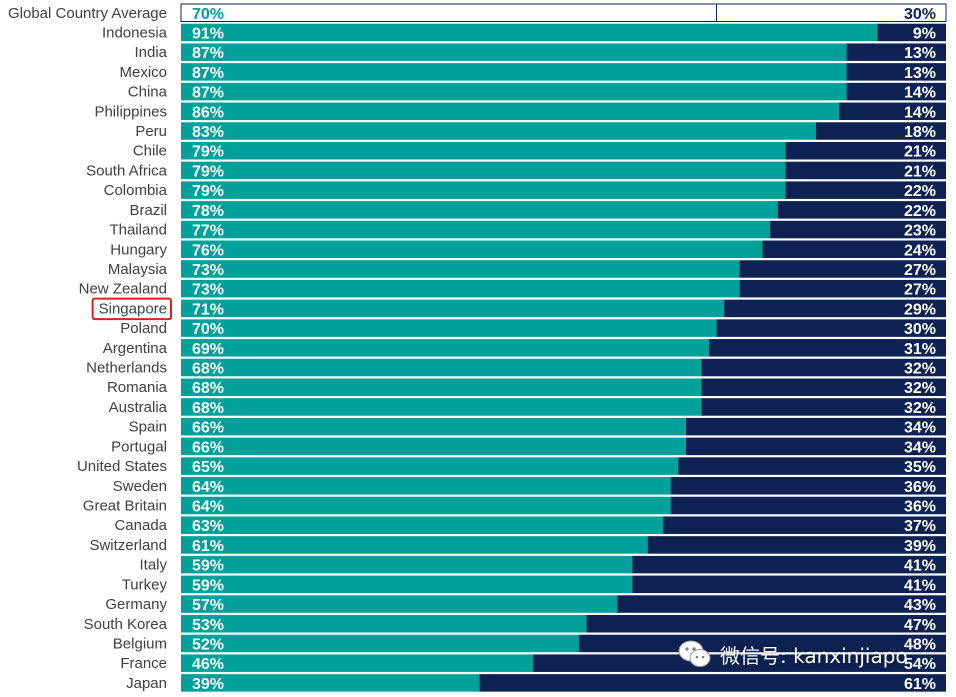 The image size is (956, 697). I want to click on wechat-icon, so click(694, 653).